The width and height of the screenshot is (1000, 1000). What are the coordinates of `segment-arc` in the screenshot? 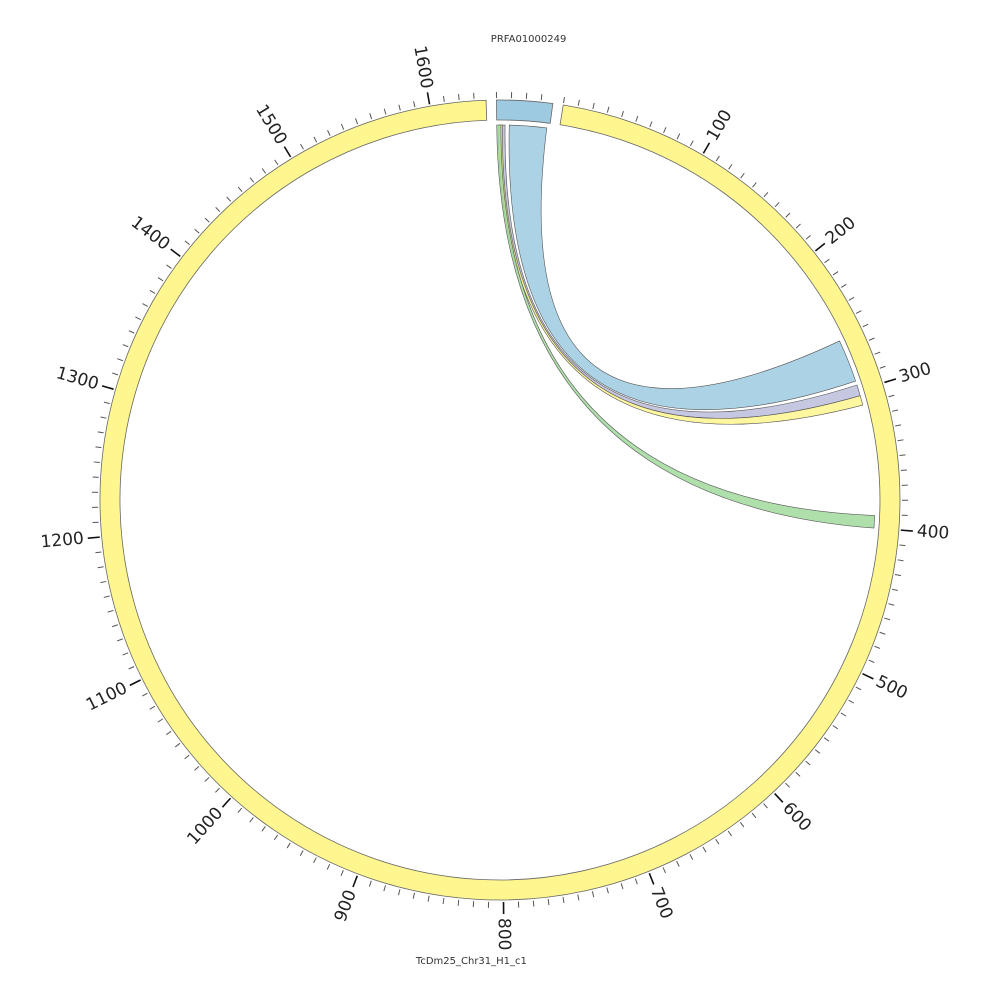 It's located at (525, 111).